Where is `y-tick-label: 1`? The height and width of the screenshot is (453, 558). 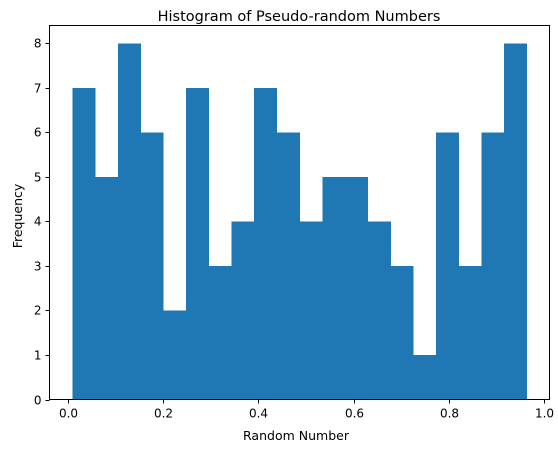 y-tick-label: 1 is located at coordinates (38, 356).